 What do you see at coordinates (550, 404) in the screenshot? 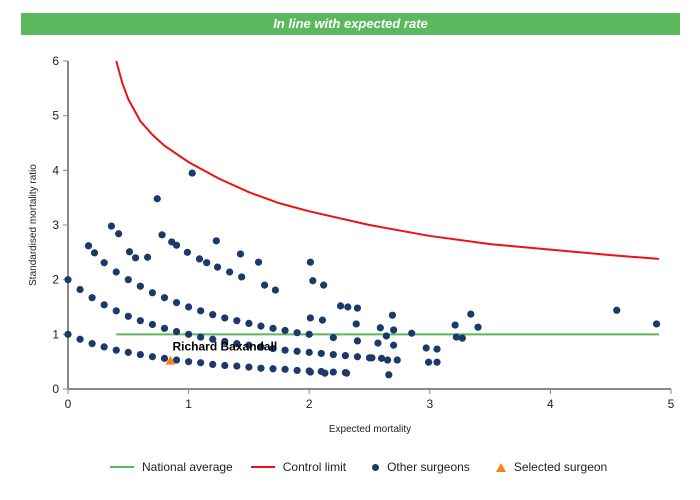
I see `x-tick-label: 4` at bounding box center [550, 404].